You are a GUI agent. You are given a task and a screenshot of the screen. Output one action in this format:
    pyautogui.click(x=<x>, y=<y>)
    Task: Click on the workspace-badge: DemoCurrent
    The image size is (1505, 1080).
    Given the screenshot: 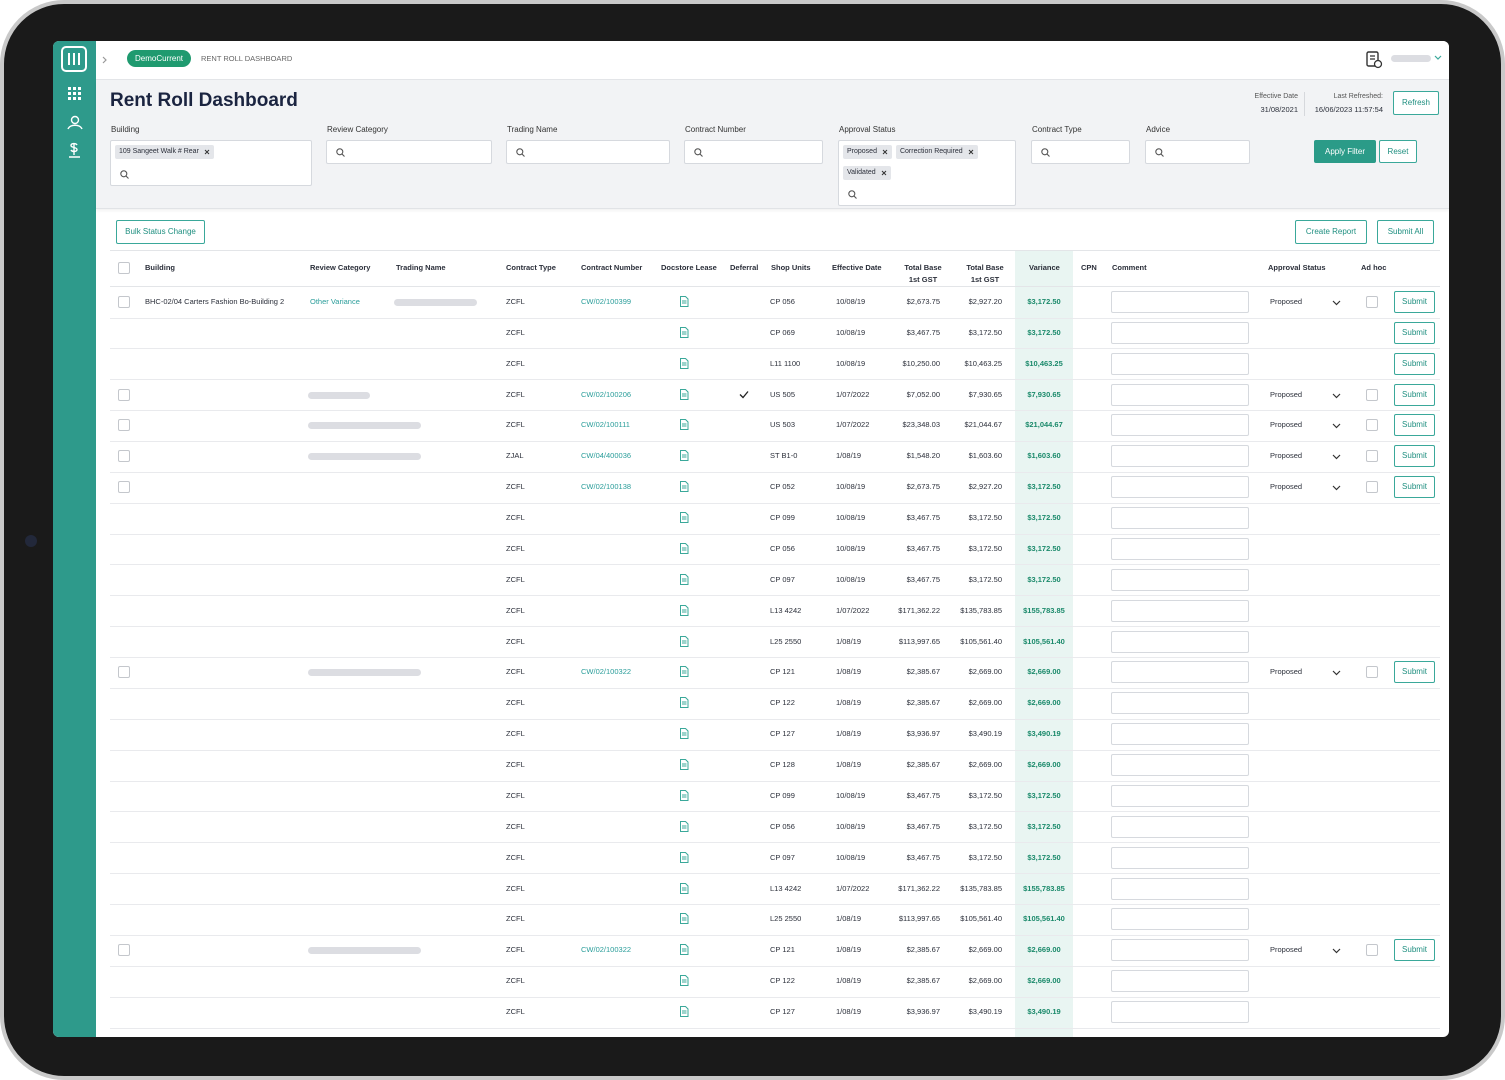 What is the action you would take?
    pyautogui.click(x=159, y=58)
    